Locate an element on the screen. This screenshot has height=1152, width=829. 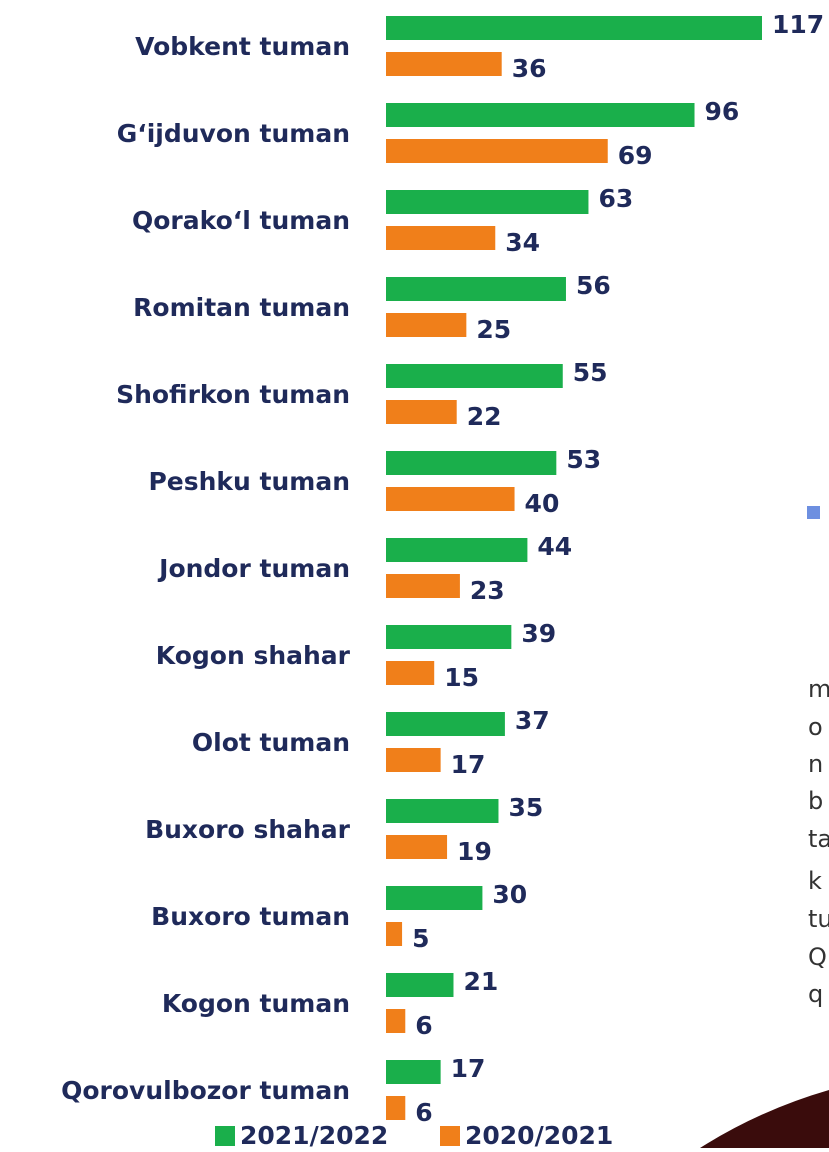
value-label: 39 is located at coordinates (538, 633).